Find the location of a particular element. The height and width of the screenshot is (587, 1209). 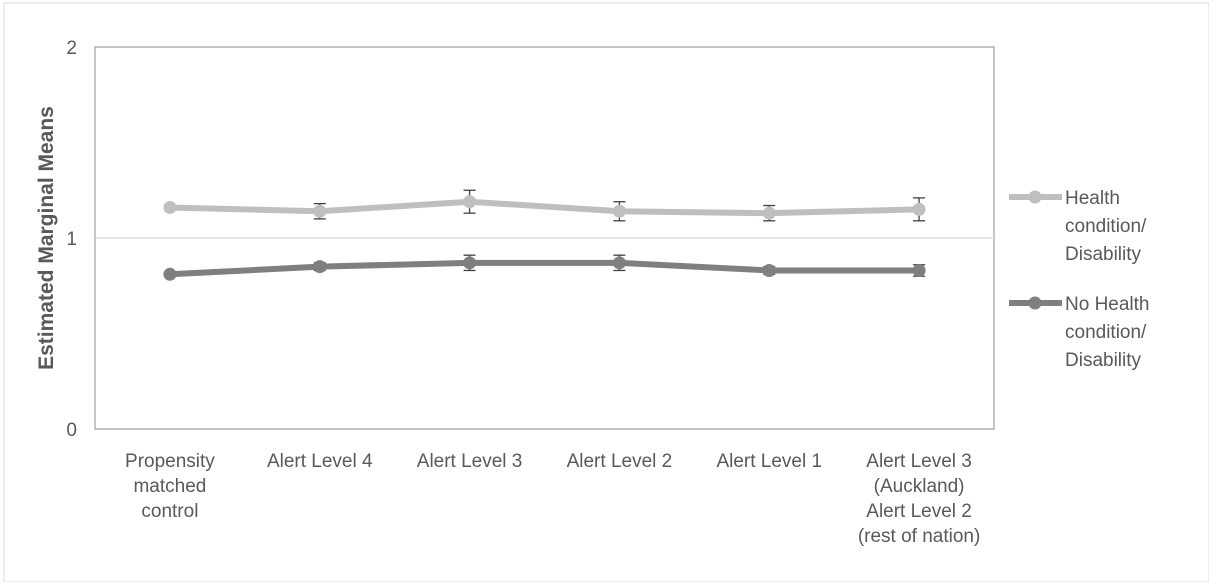

y-tick-label: 0 is located at coordinates (71, 430).